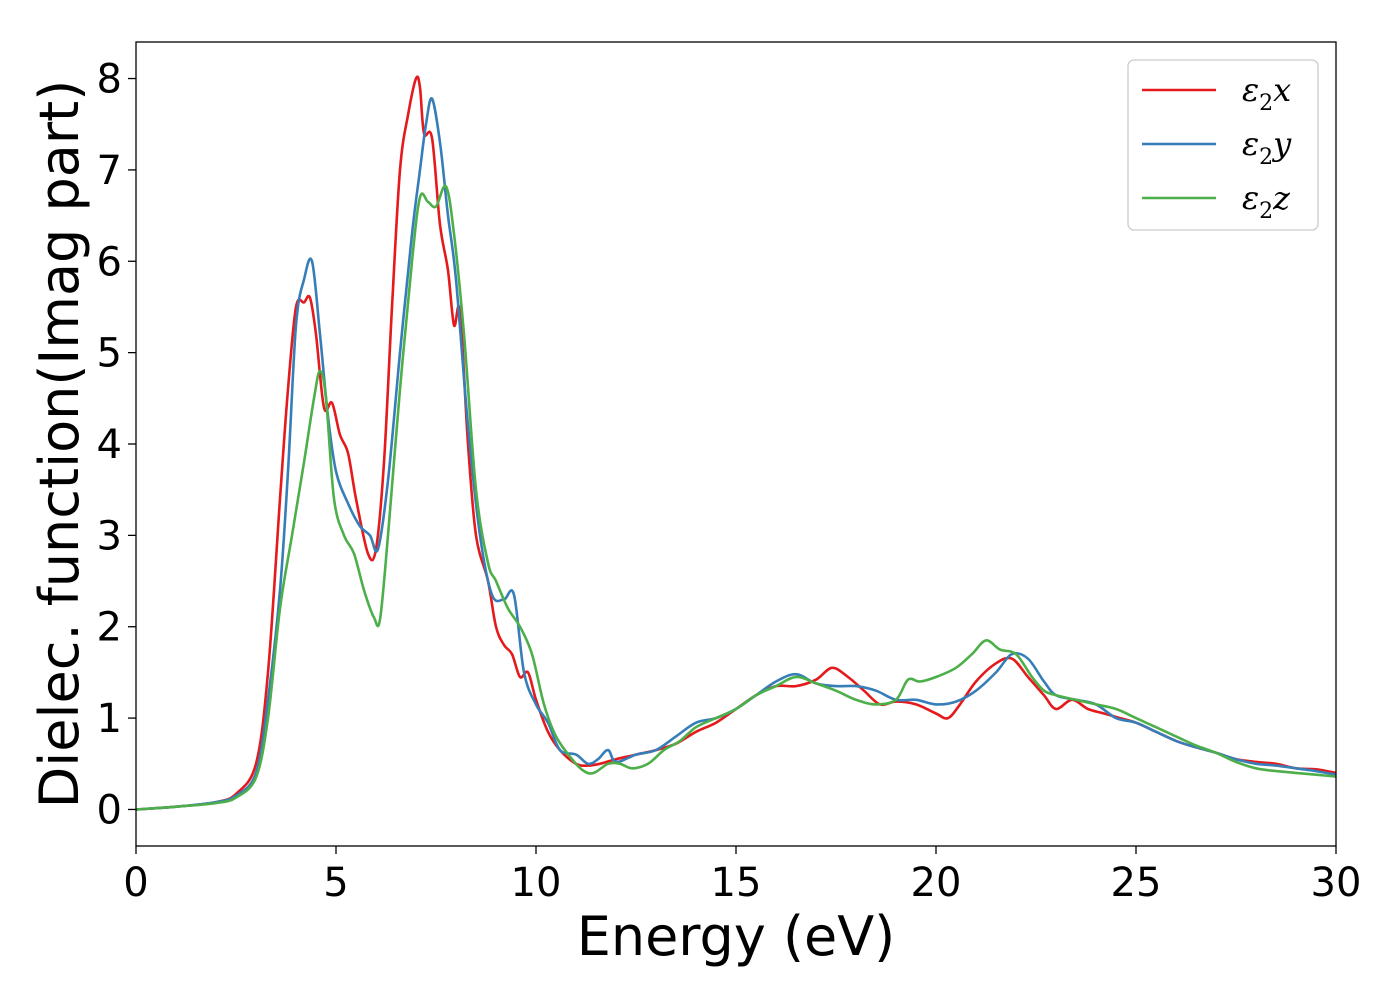 This screenshot has width=1400, height=1005. What do you see at coordinates (1266, 93) in the screenshot?
I see `legend-label-x: ε2x` at bounding box center [1266, 93].